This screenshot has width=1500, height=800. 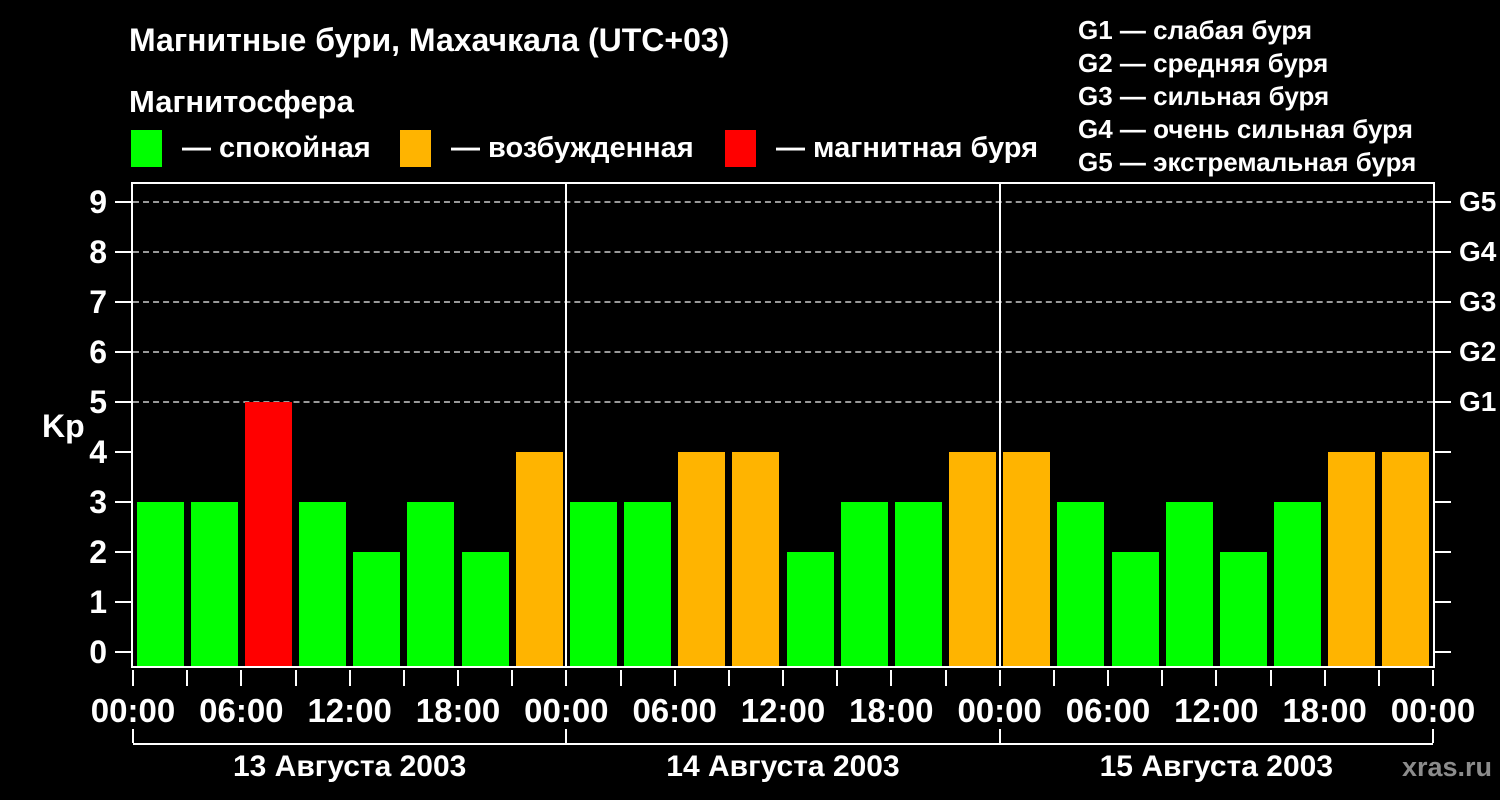 What do you see at coordinates (276, 148) in the screenshot?
I see `legend-label-quiet: — спокойная` at bounding box center [276, 148].